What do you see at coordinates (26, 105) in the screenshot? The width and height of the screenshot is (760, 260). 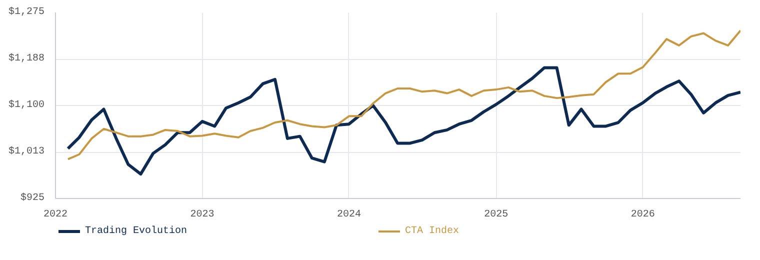 I see `y-tick-label: $1,100` at bounding box center [26, 105].